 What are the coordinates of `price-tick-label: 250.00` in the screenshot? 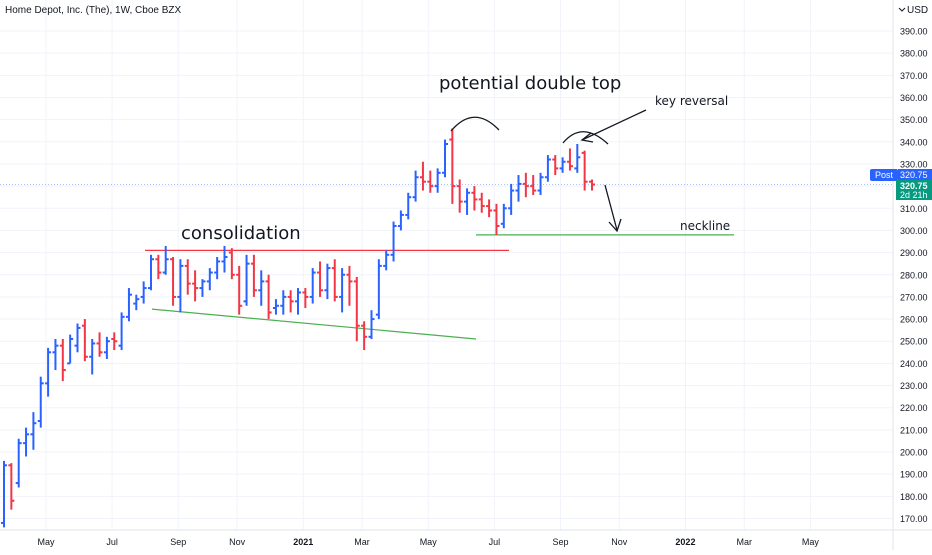 It's located at (914, 342).